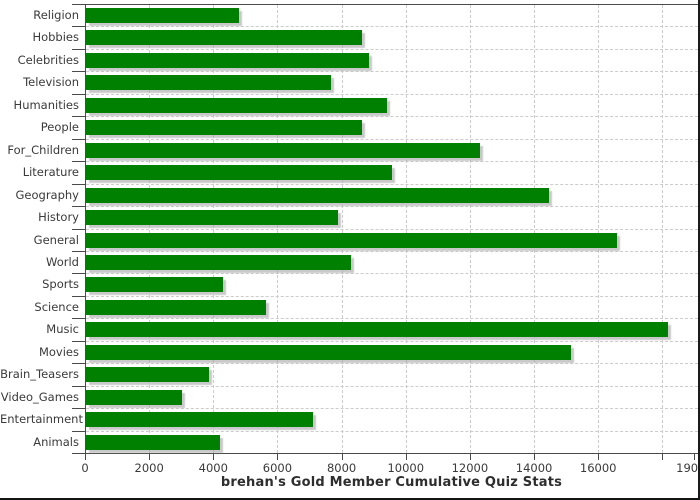 Image resolution: width=700 pixels, height=500 pixels. I want to click on x-tick-label: 6000, so click(277, 468).